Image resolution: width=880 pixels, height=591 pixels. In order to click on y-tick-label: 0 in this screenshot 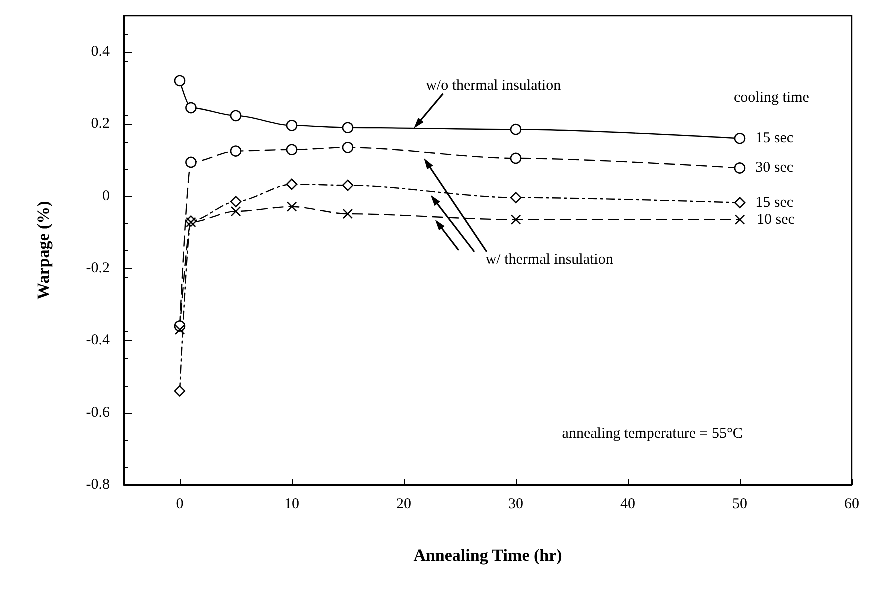, I will do `click(106, 196)`.